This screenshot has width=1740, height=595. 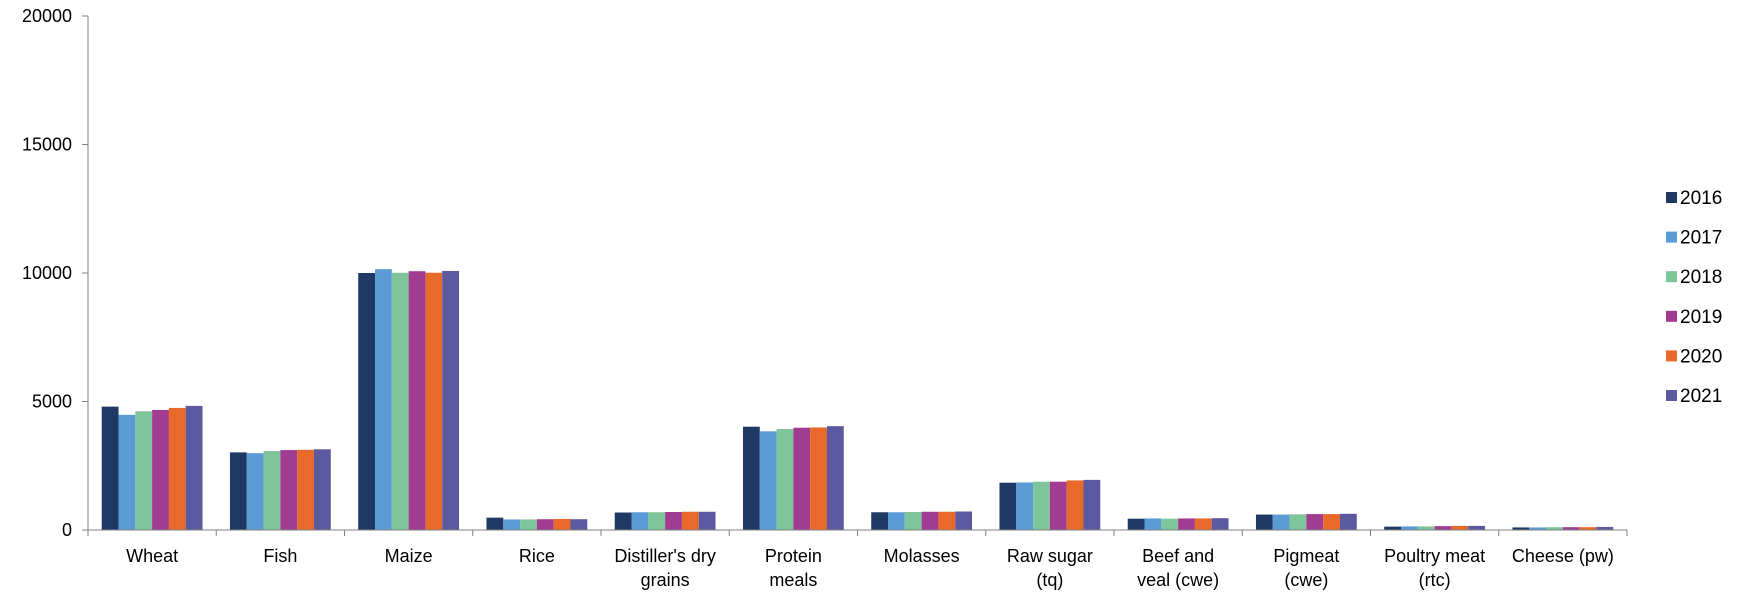 I want to click on legend-swatch-2018, so click(x=1671, y=277).